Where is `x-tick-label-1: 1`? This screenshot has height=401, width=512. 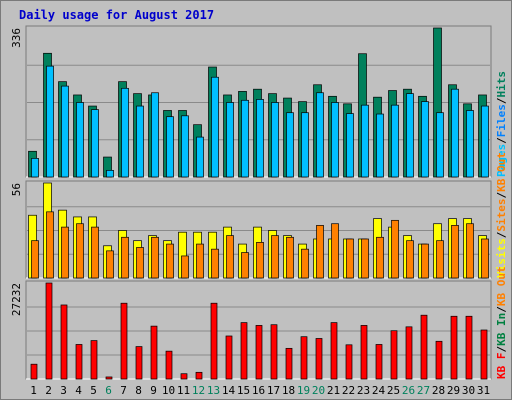 x-tick-label-1: 1 is located at coordinates (33, 390).